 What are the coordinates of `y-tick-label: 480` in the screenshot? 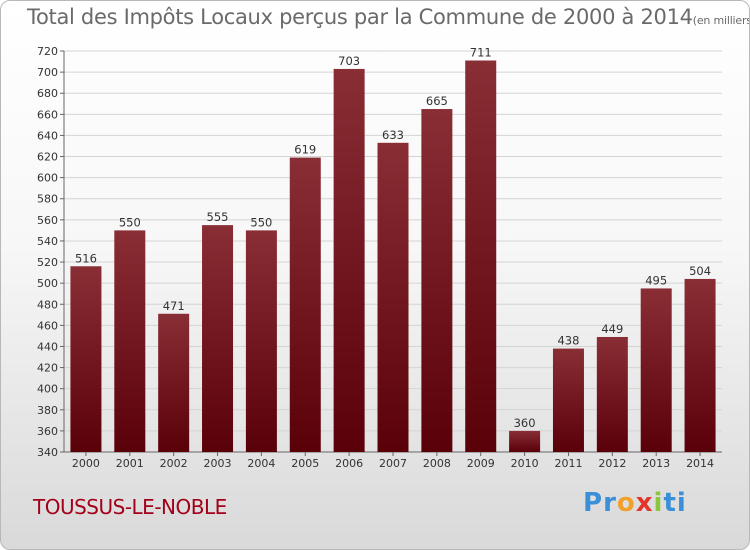 It's located at (47, 304).